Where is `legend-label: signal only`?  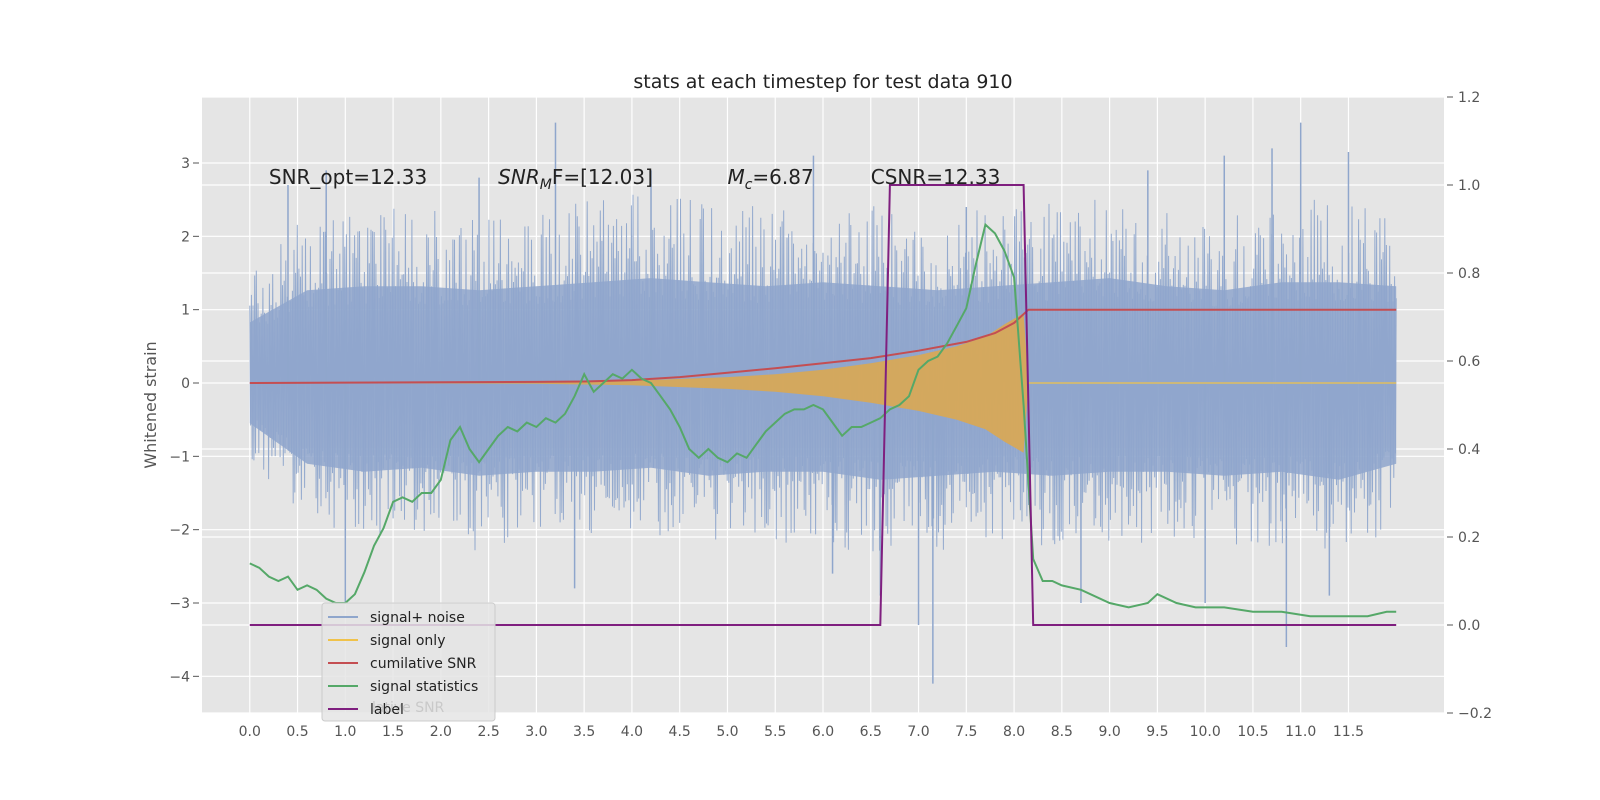
legend-label: signal only is located at coordinates (407, 641).